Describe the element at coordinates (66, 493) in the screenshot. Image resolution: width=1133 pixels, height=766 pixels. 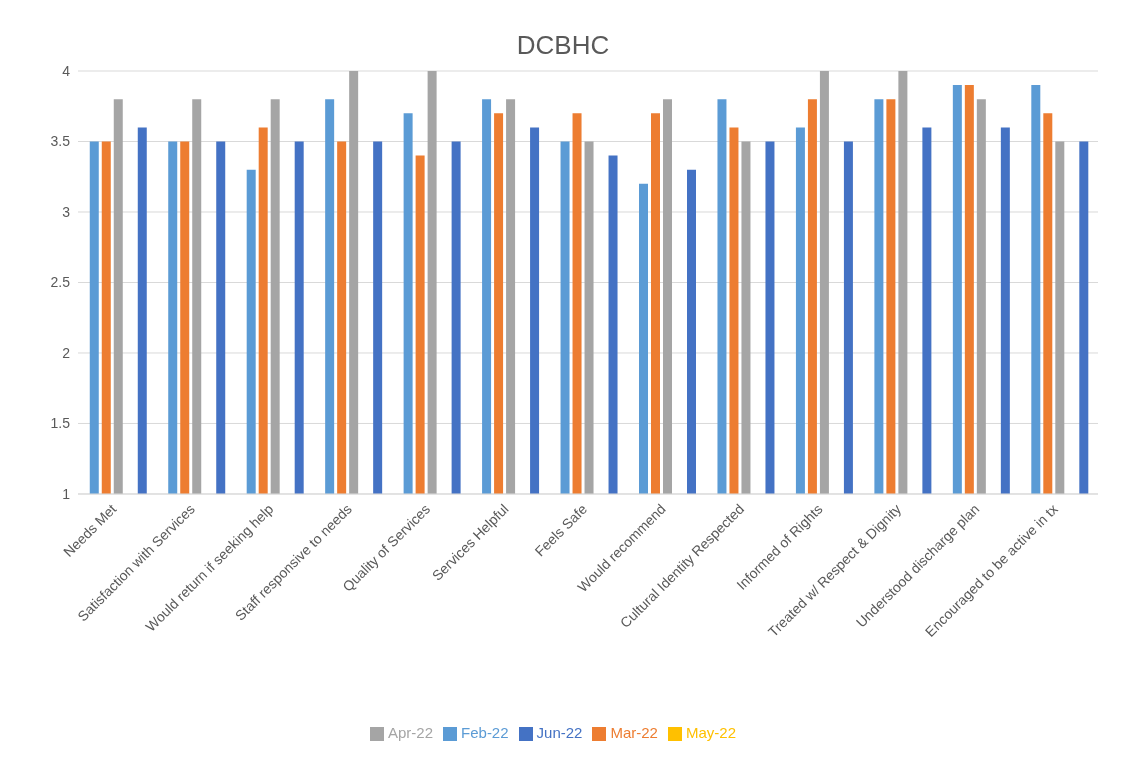
I see `y-tick-label: 1` at that location.